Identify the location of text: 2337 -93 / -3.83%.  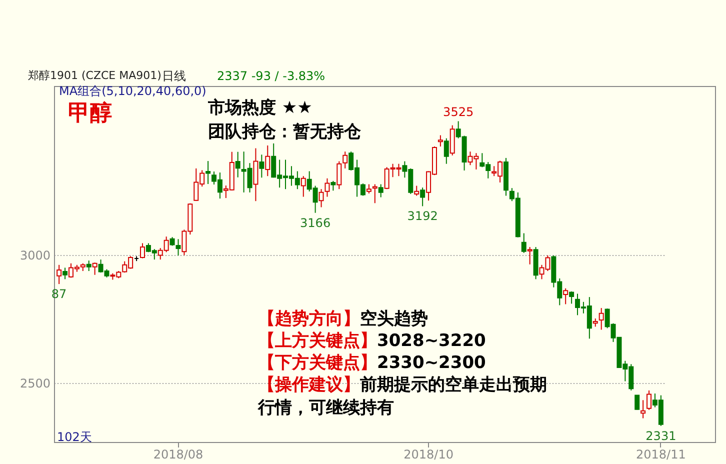
(271, 76).